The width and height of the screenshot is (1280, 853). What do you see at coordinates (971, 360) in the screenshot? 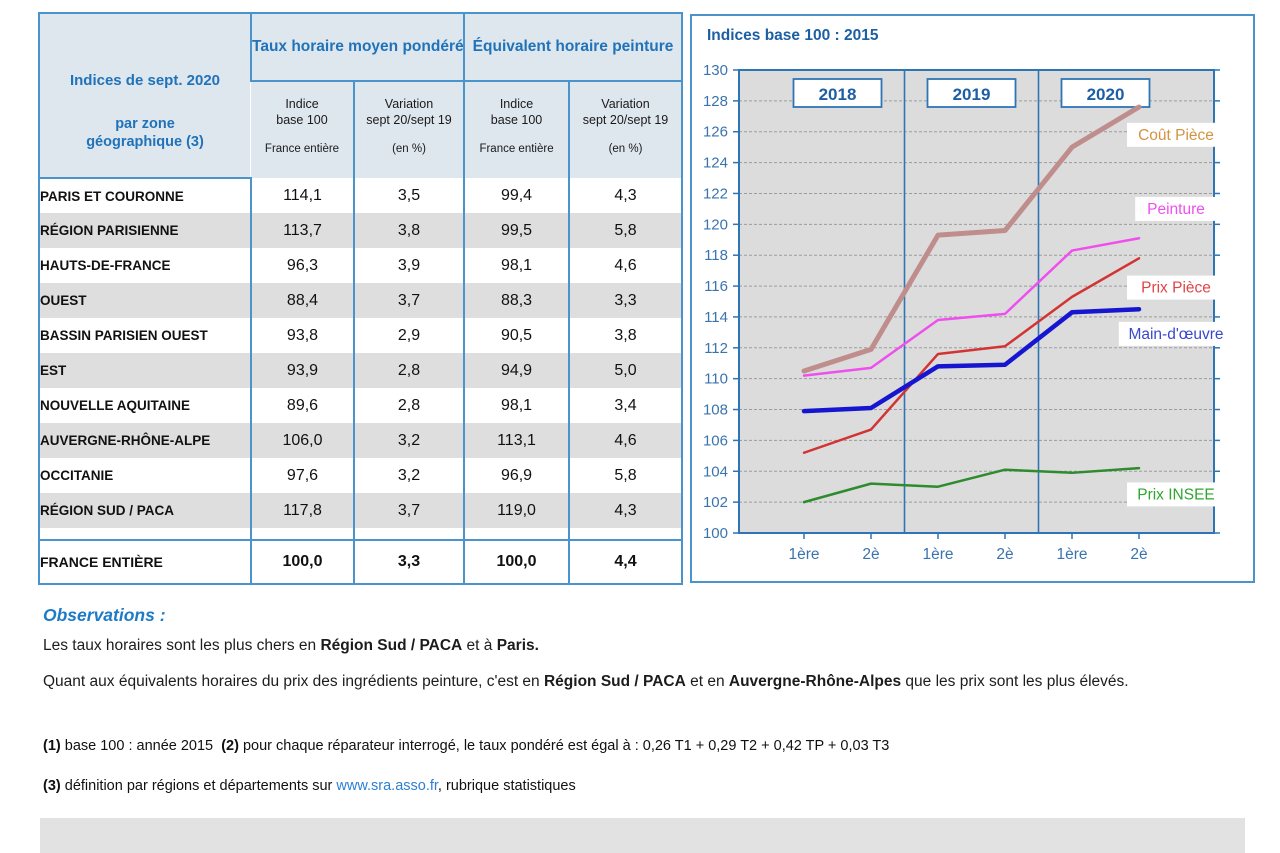
I see `series-line-main-doeuvre` at bounding box center [971, 360].